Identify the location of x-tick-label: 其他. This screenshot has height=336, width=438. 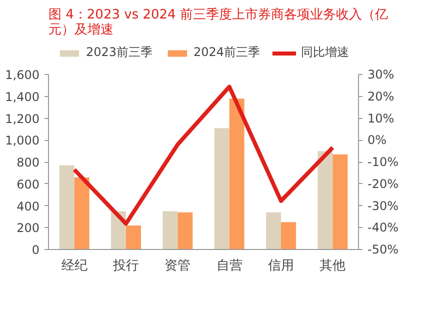
(333, 266).